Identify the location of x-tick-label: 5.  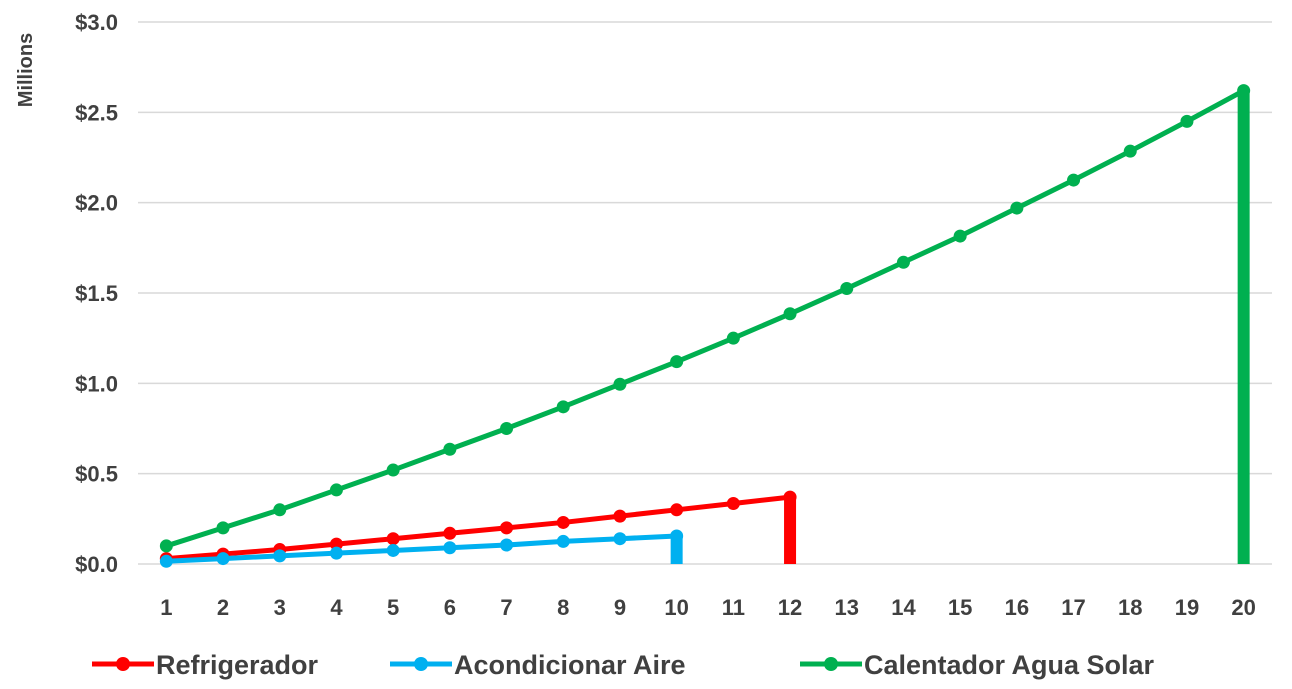
(393, 607).